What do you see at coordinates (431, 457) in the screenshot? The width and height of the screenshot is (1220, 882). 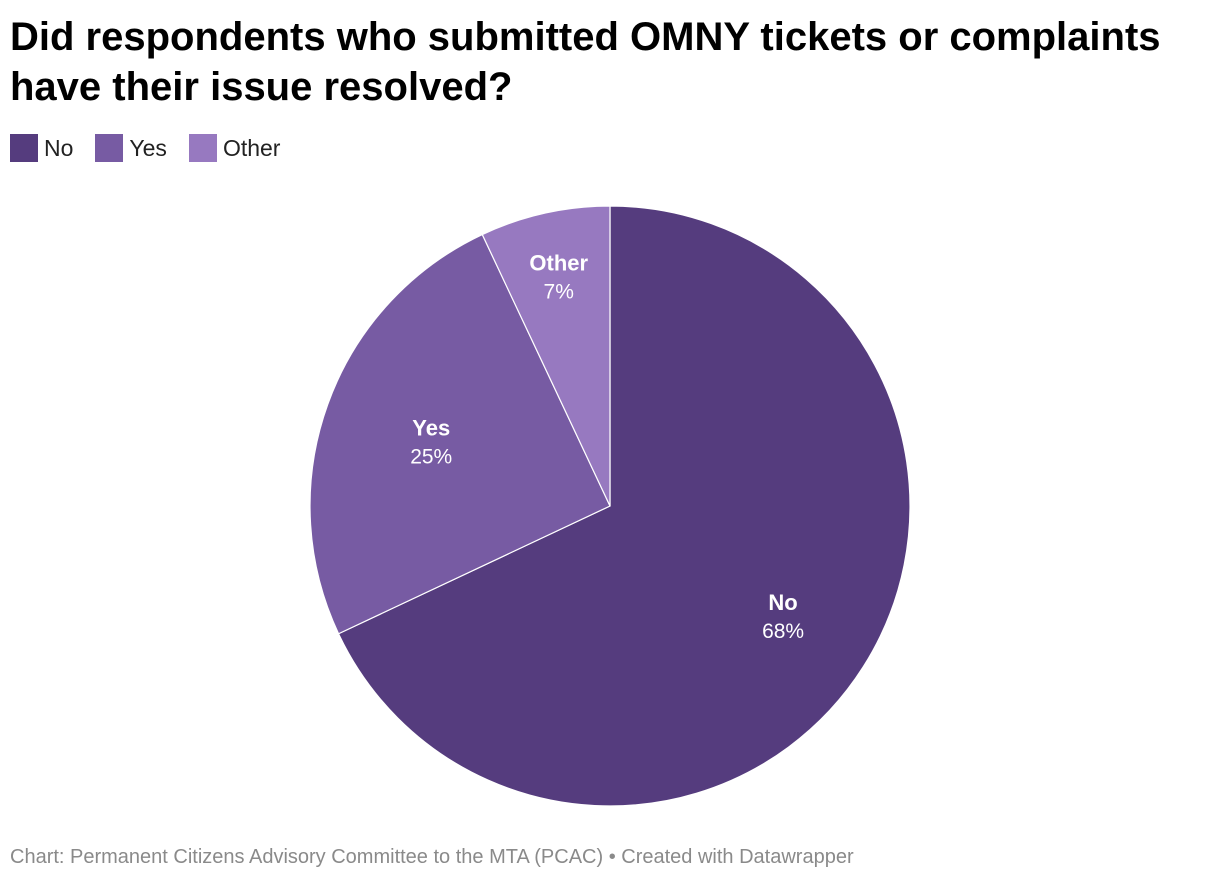 I see `slice-value-yes: 25%` at bounding box center [431, 457].